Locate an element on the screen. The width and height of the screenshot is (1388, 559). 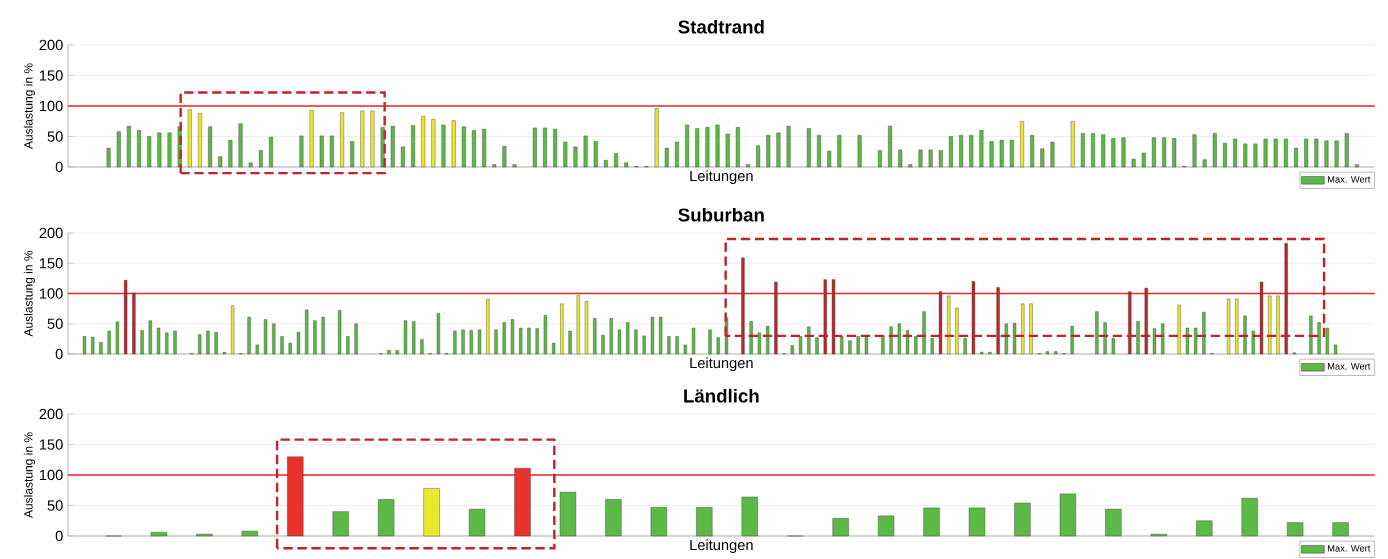
y-axis-title: Auslastung in % is located at coordinates (29, 475).